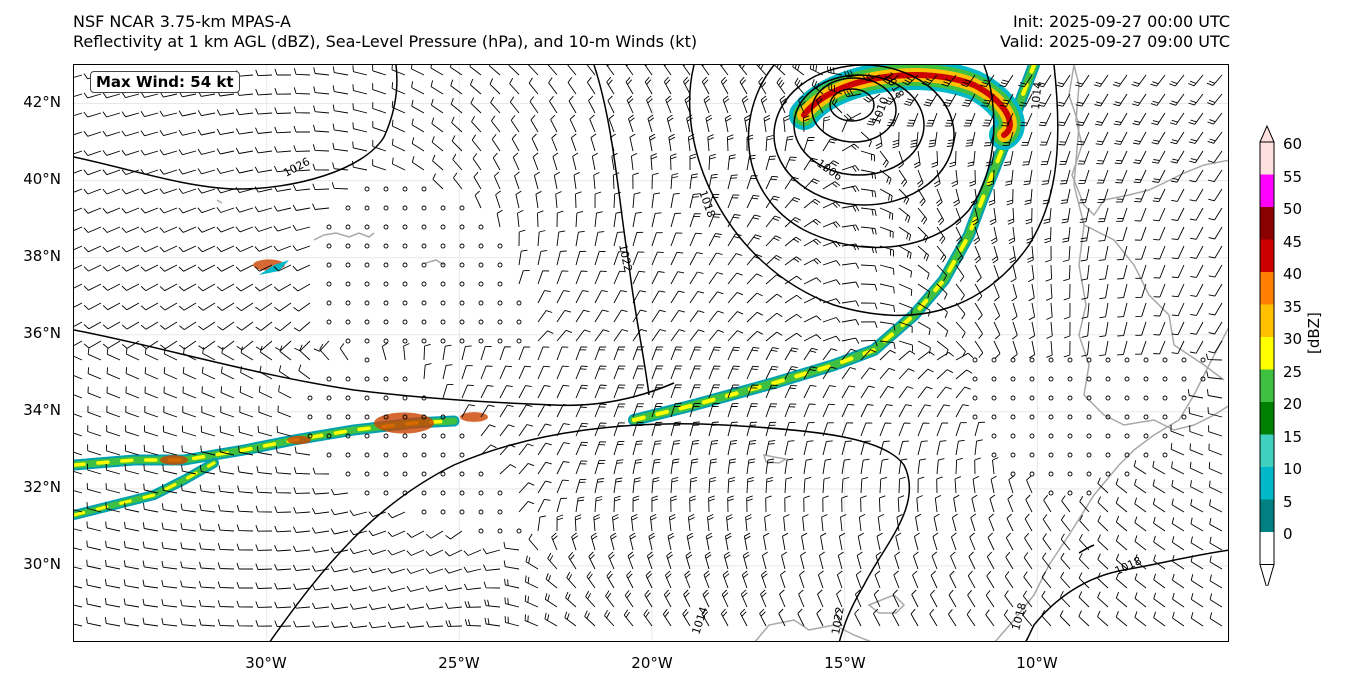 The width and height of the screenshot is (1349, 687). What do you see at coordinates (652, 663) in the screenshot?
I see `lon-tick-label: 20°W` at bounding box center [652, 663].